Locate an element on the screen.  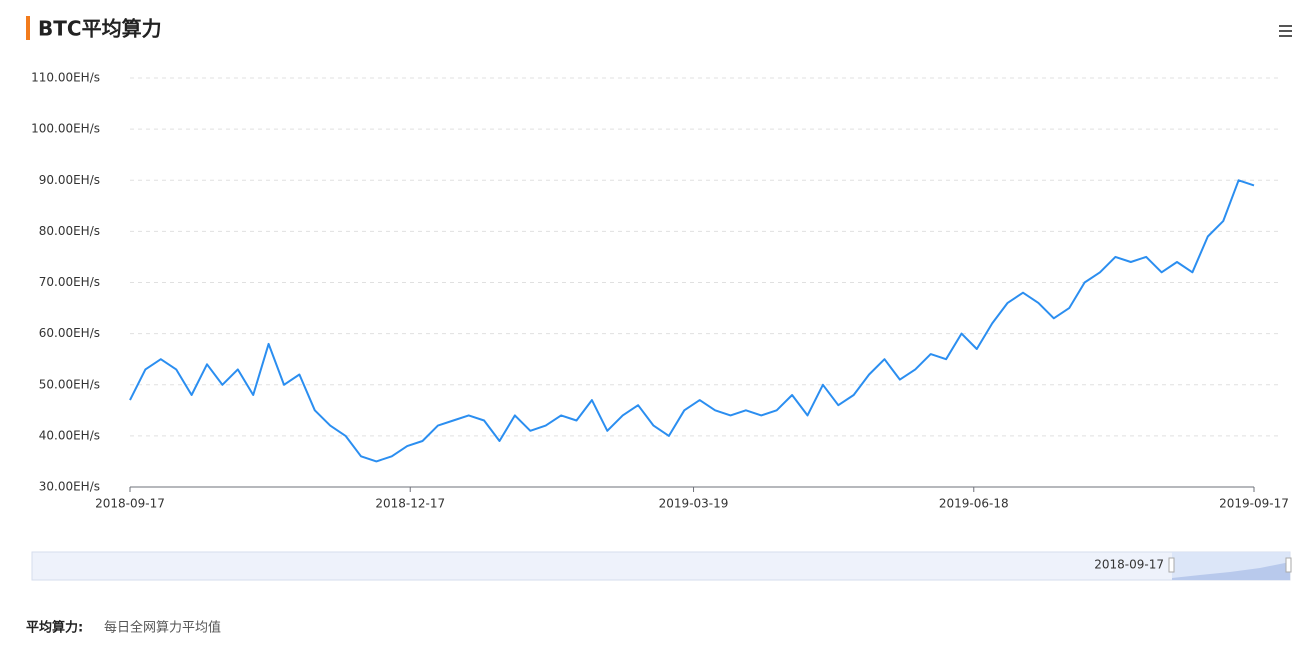
menu-icon is located at coordinates (1285, 31).